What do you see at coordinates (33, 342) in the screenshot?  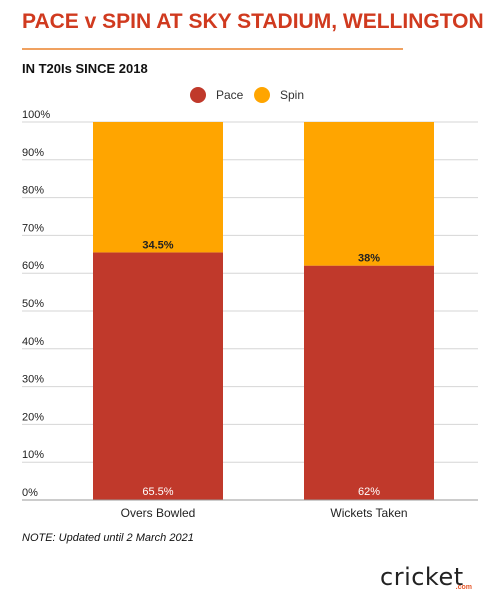 I see `y-tick-label: 40%` at bounding box center [33, 342].